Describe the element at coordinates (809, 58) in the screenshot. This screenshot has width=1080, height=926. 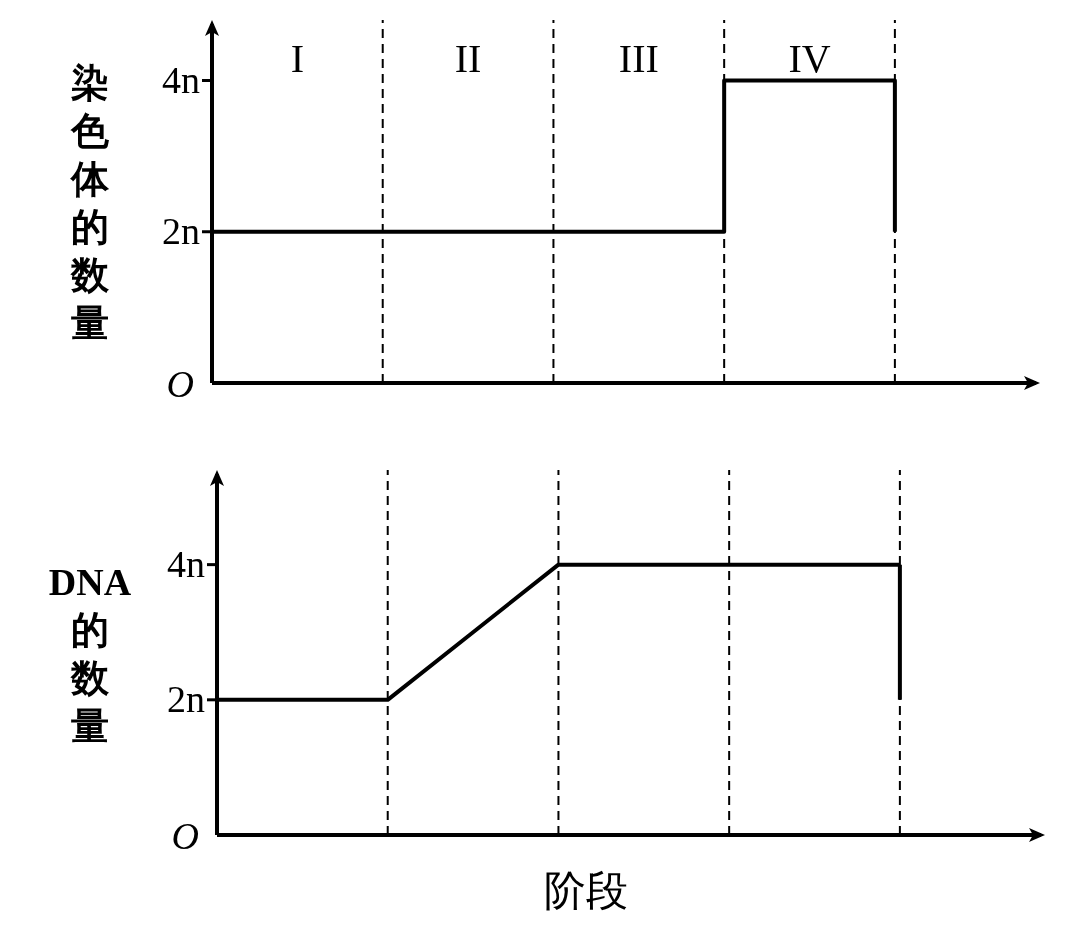
I see `x-tick-label: IV` at that location.